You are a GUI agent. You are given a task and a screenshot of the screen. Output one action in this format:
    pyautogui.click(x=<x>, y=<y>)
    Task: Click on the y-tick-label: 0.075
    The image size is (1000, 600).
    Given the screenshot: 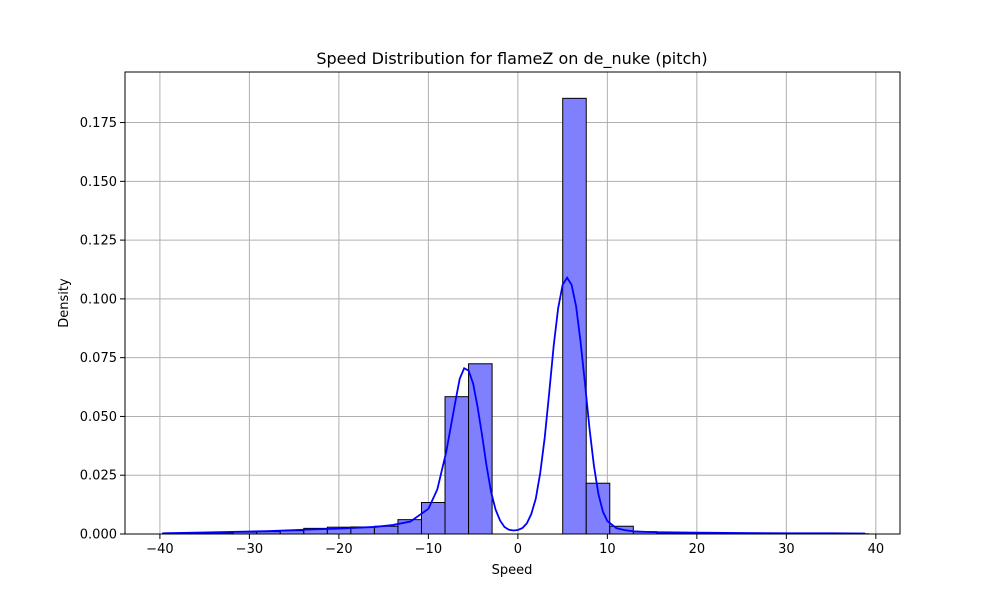 What is the action you would take?
    pyautogui.click(x=98, y=358)
    